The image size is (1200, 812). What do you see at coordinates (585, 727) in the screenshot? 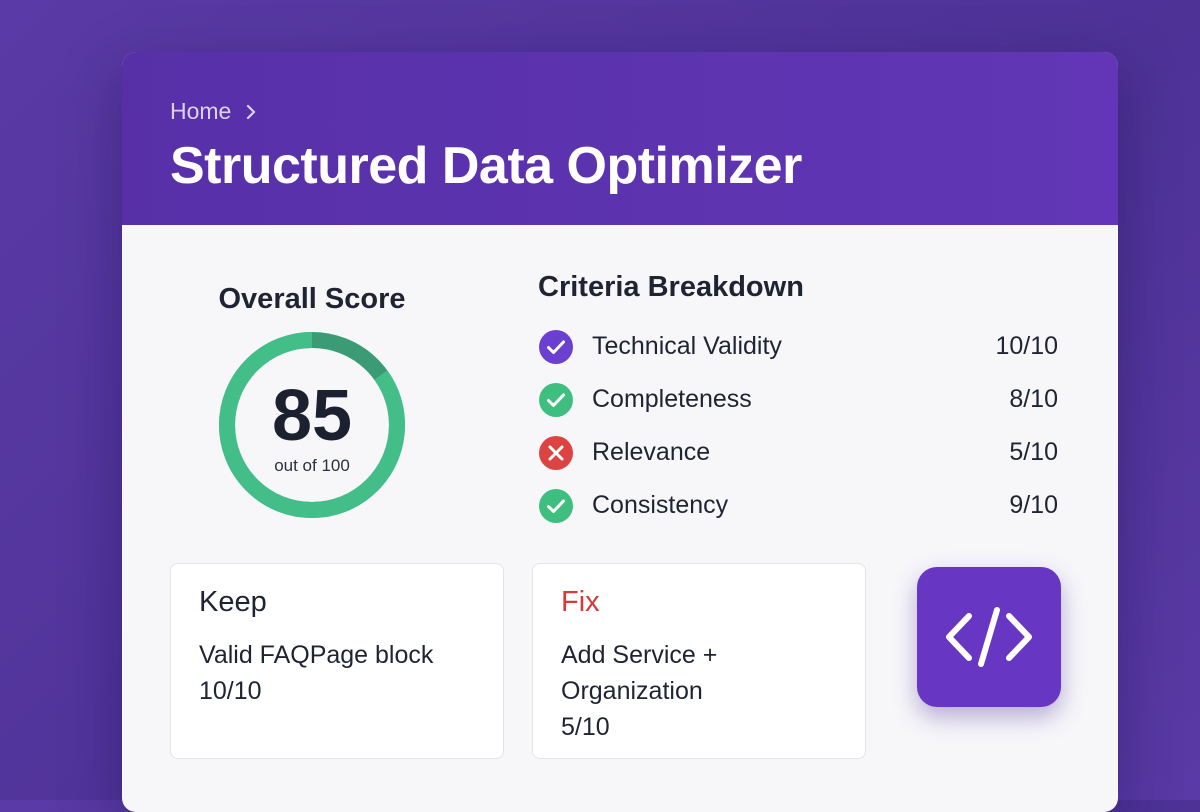
I see `fix-score: 5/10` at bounding box center [585, 727].